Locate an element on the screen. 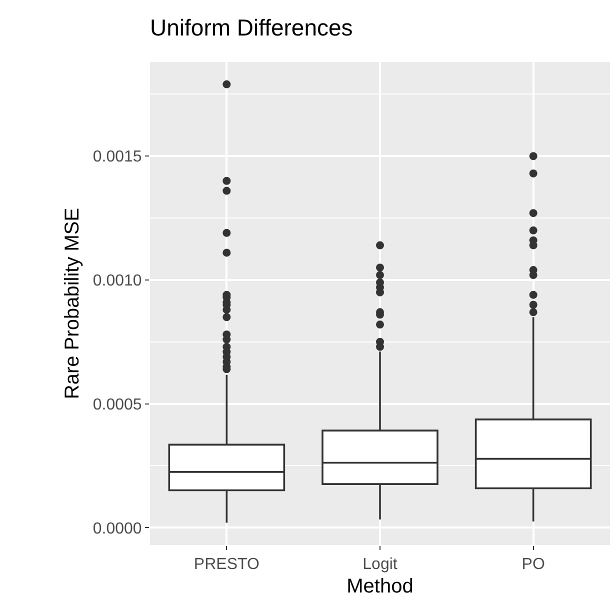  y-tick-label: 0.0005 is located at coordinates (117, 405).